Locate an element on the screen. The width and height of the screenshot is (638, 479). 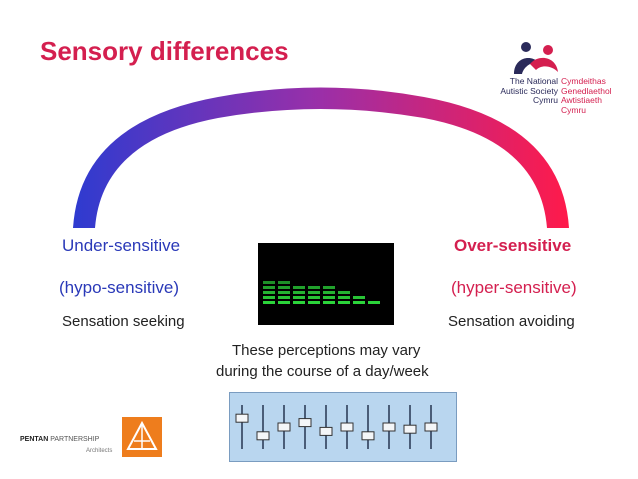
nas-en-line: Cymru is located at coordinates (545, 100).